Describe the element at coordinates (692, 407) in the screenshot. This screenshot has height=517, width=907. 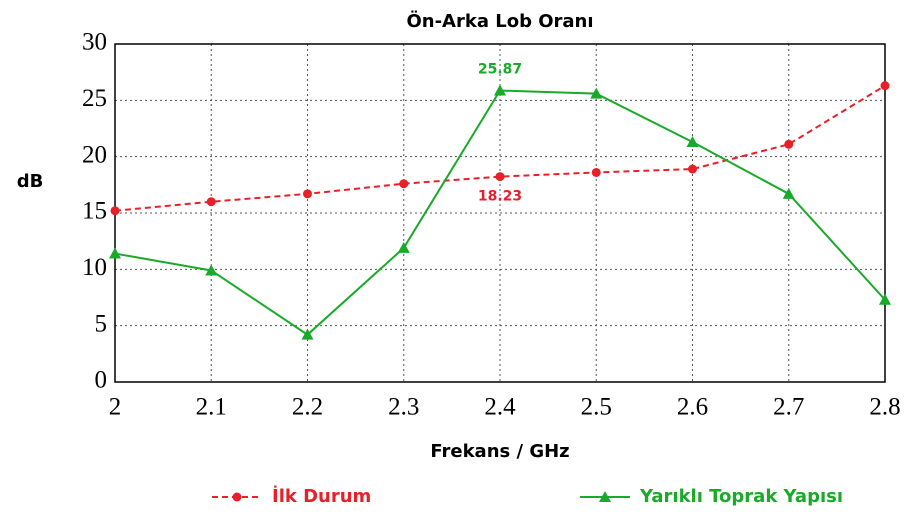
I see `x-tick-label: 2.6` at that location.